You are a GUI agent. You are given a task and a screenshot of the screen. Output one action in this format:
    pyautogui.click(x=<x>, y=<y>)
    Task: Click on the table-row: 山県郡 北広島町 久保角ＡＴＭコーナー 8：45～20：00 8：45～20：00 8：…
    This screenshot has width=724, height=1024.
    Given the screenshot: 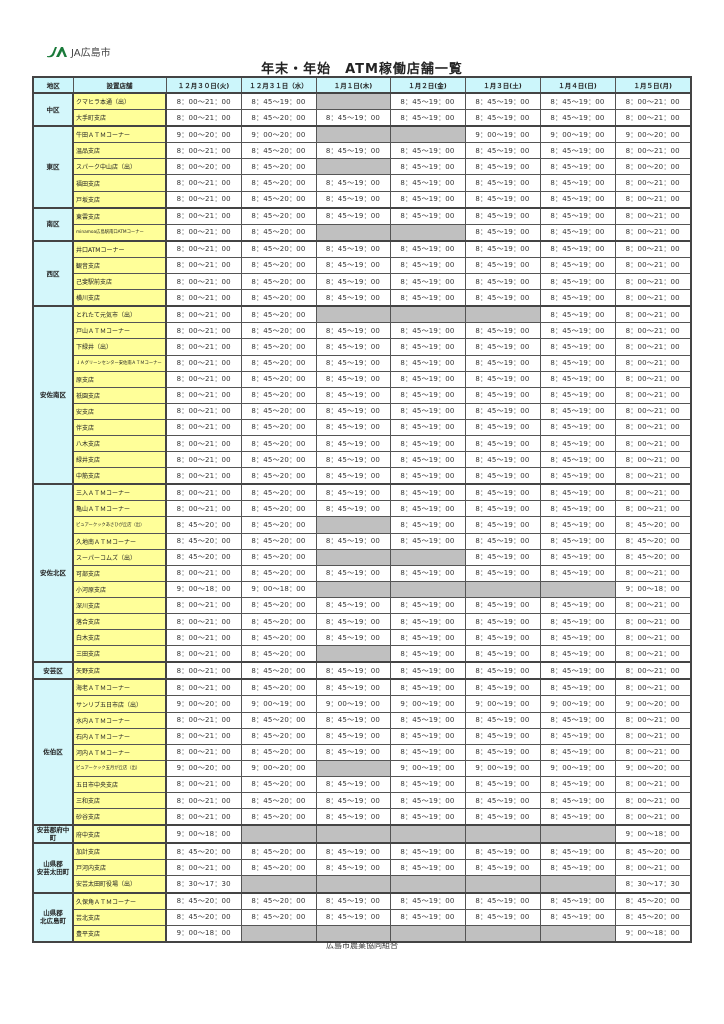 What is the action you would take?
    pyautogui.click(x=362, y=917)
    